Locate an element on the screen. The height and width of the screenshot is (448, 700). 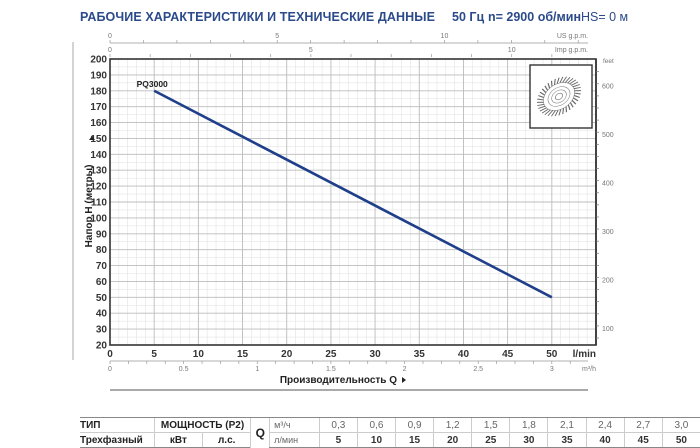
q-label: Q is located at coordinates (260, 432).